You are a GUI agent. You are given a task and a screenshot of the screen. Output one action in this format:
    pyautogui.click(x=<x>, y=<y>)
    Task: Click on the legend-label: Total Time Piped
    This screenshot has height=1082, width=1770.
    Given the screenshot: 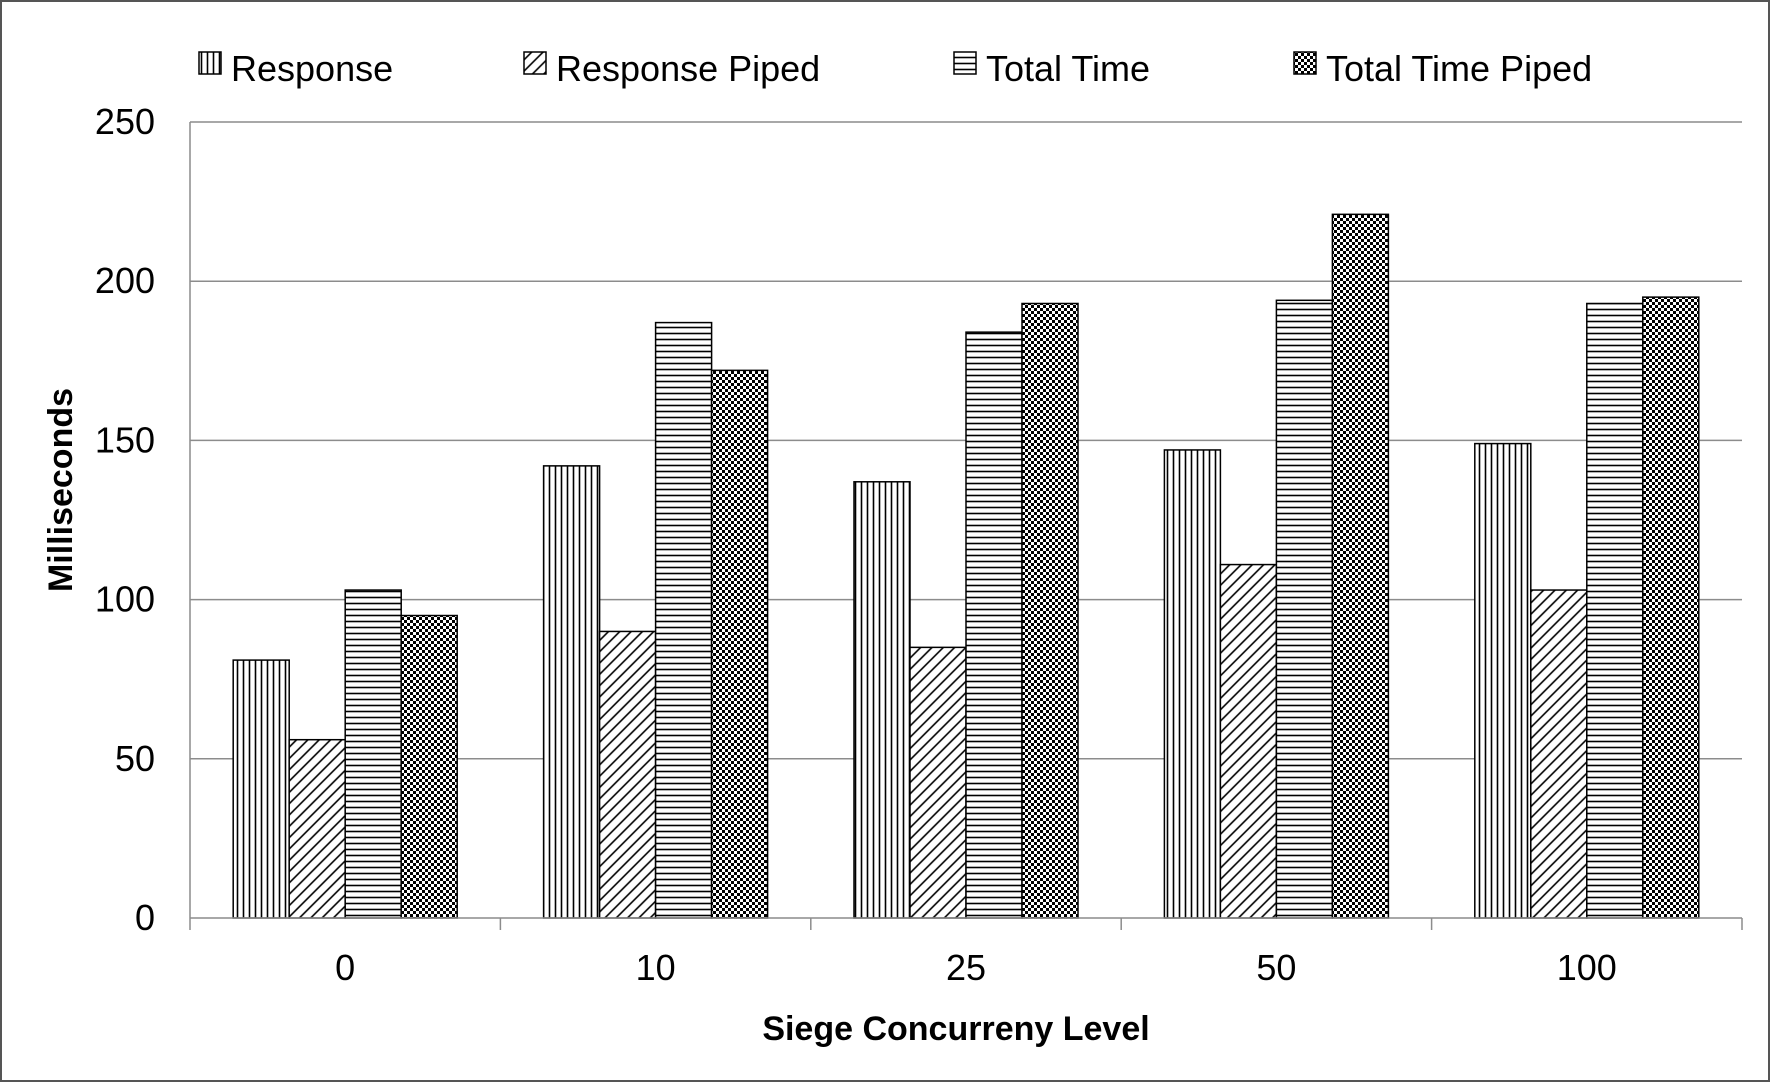 What is the action you would take?
    pyautogui.click(x=1459, y=68)
    